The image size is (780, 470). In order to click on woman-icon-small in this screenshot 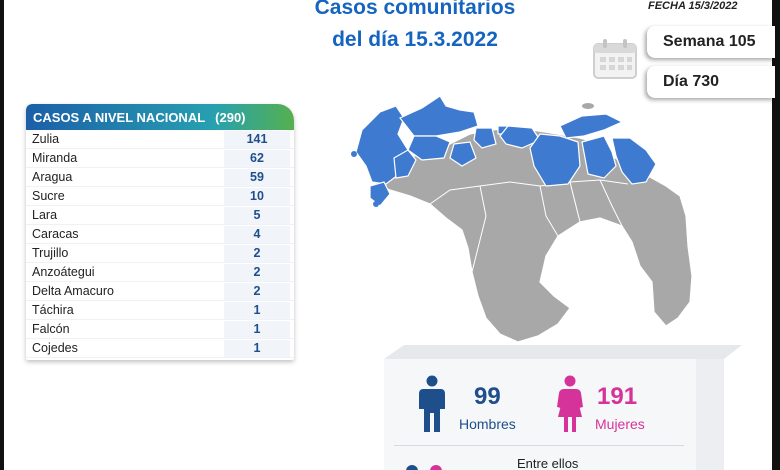, I will do `click(436, 467)`.